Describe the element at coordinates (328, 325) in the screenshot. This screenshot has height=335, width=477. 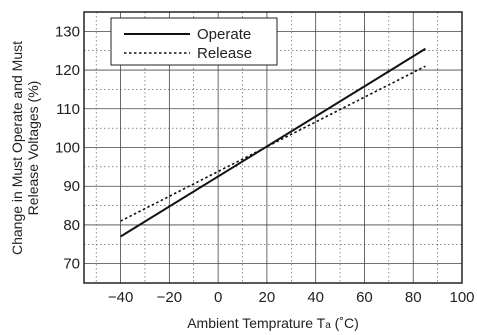
I see `x-axis-label-subscript: a` at that location.